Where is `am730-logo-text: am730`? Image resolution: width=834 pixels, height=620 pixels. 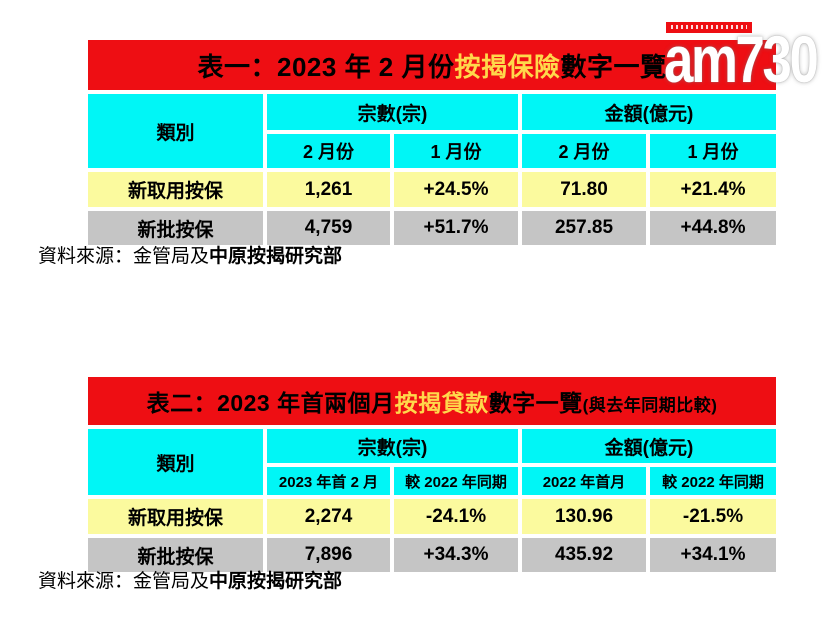 am730-logo-text: am730 is located at coordinates (741, 59).